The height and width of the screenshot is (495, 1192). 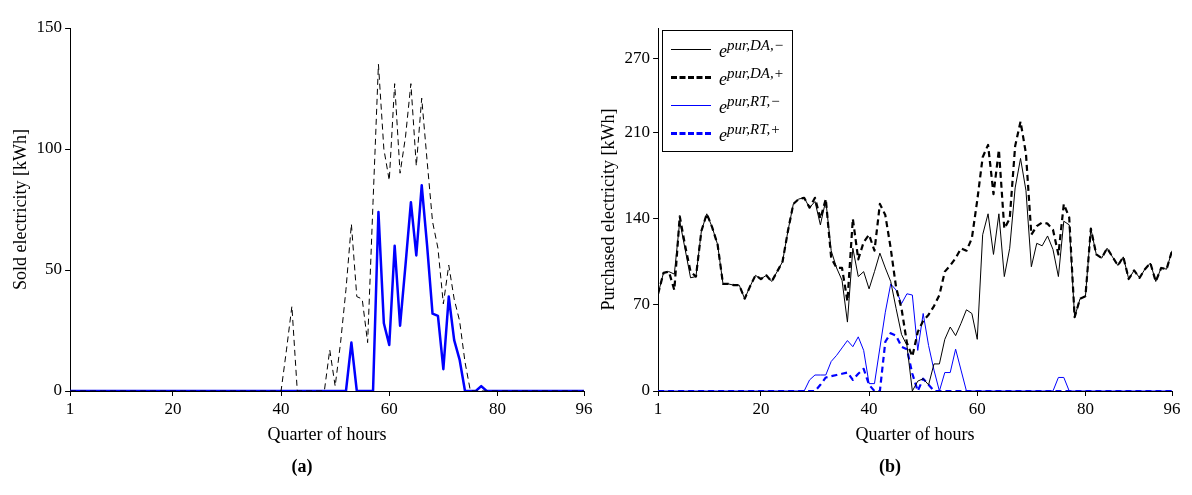 What do you see at coordinates (19, 209) in the screenshot?
I see `y-axis-title: Sold electricity [kWh]` at bounding box center [19, 209].